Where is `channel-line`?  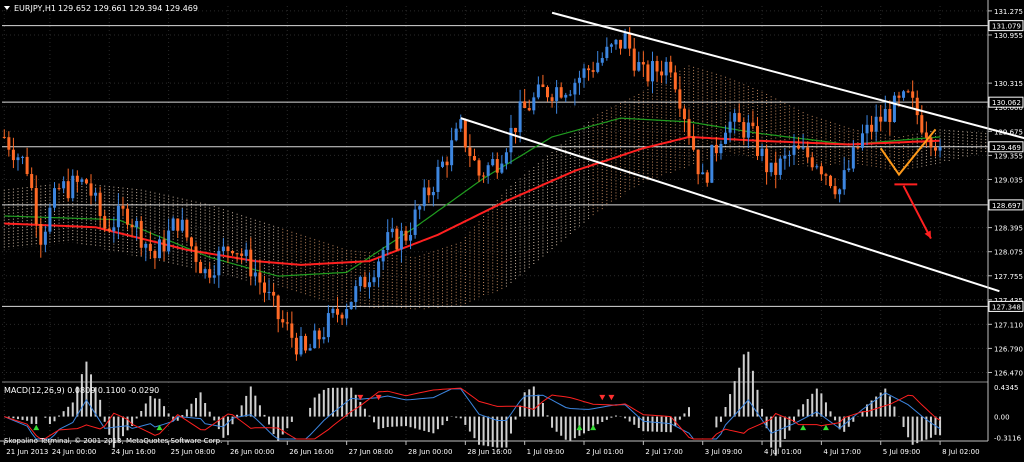
channel-line is located at coordinates (787, 75).